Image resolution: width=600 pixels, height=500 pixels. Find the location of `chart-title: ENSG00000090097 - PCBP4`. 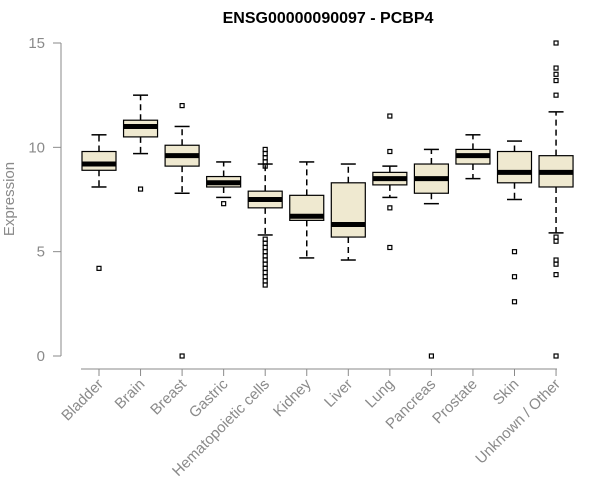

chart-title: ENSG00000090097 - PCBP4 is located at coordinates (328, 18).